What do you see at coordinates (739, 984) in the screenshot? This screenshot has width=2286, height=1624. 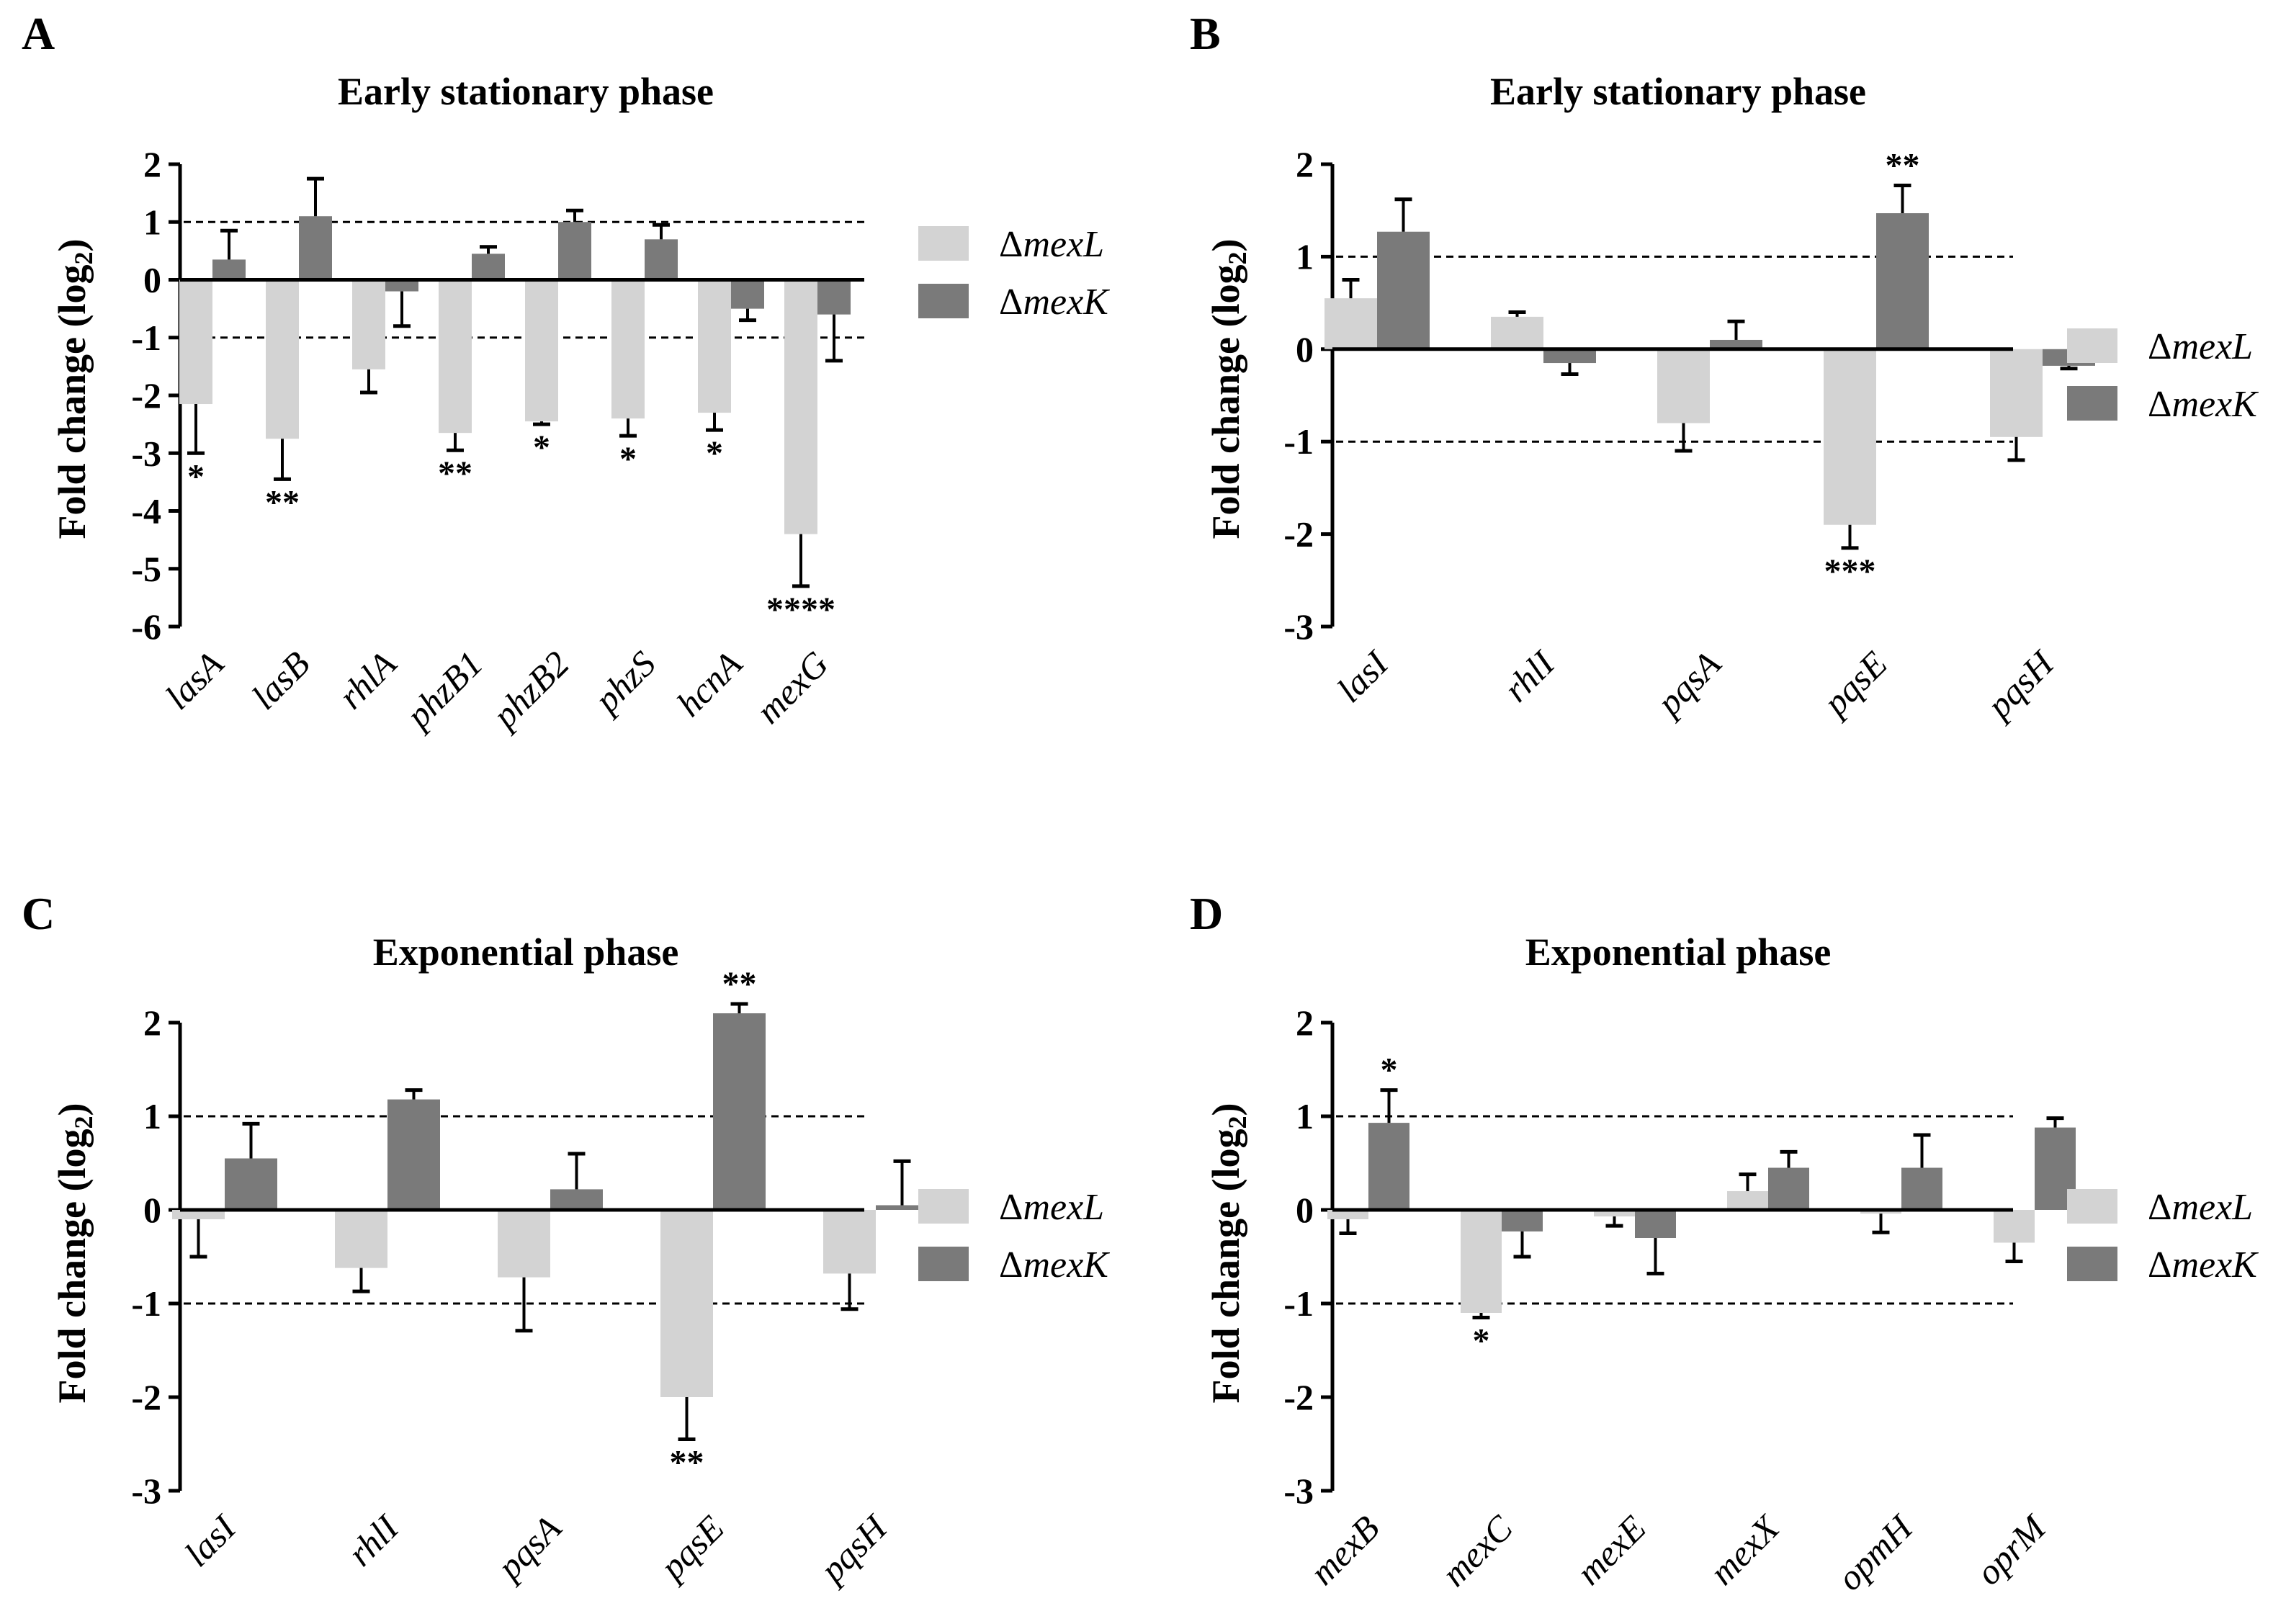 I see `significance-c-pqsE: **` at bounding box center [739, 984].